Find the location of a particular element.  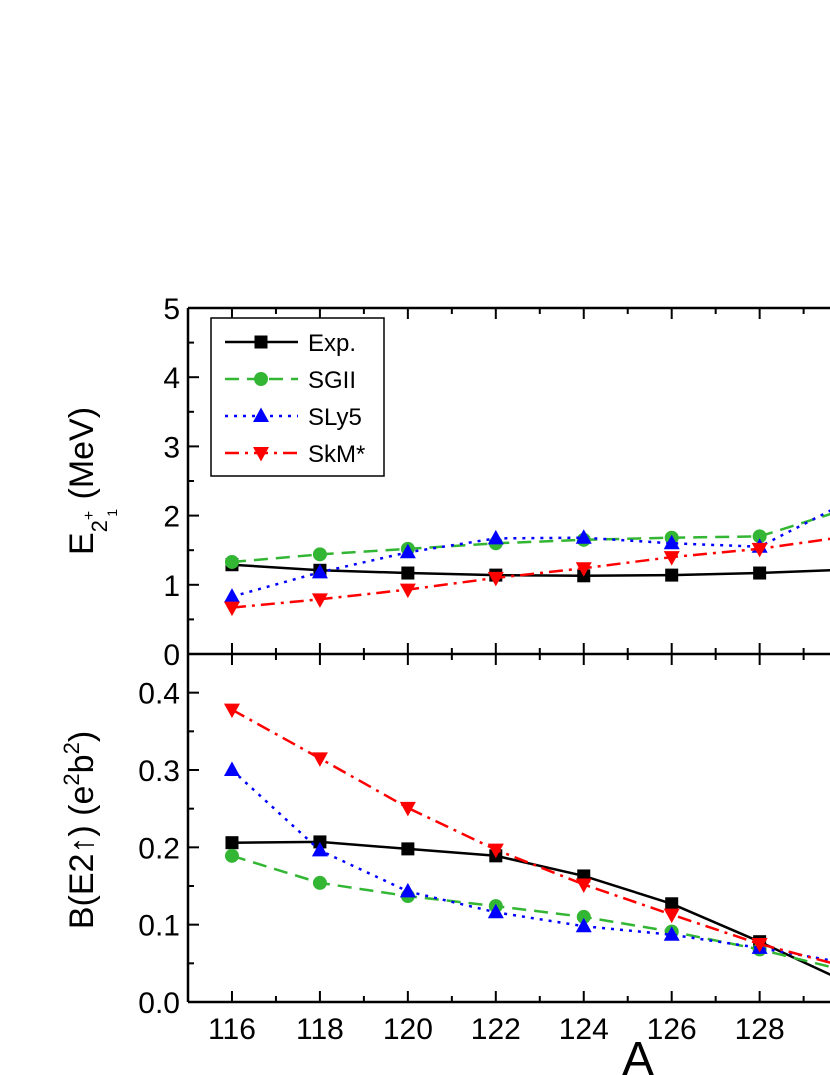

xtick-label: 122 is located at coordinates (496, 1029).